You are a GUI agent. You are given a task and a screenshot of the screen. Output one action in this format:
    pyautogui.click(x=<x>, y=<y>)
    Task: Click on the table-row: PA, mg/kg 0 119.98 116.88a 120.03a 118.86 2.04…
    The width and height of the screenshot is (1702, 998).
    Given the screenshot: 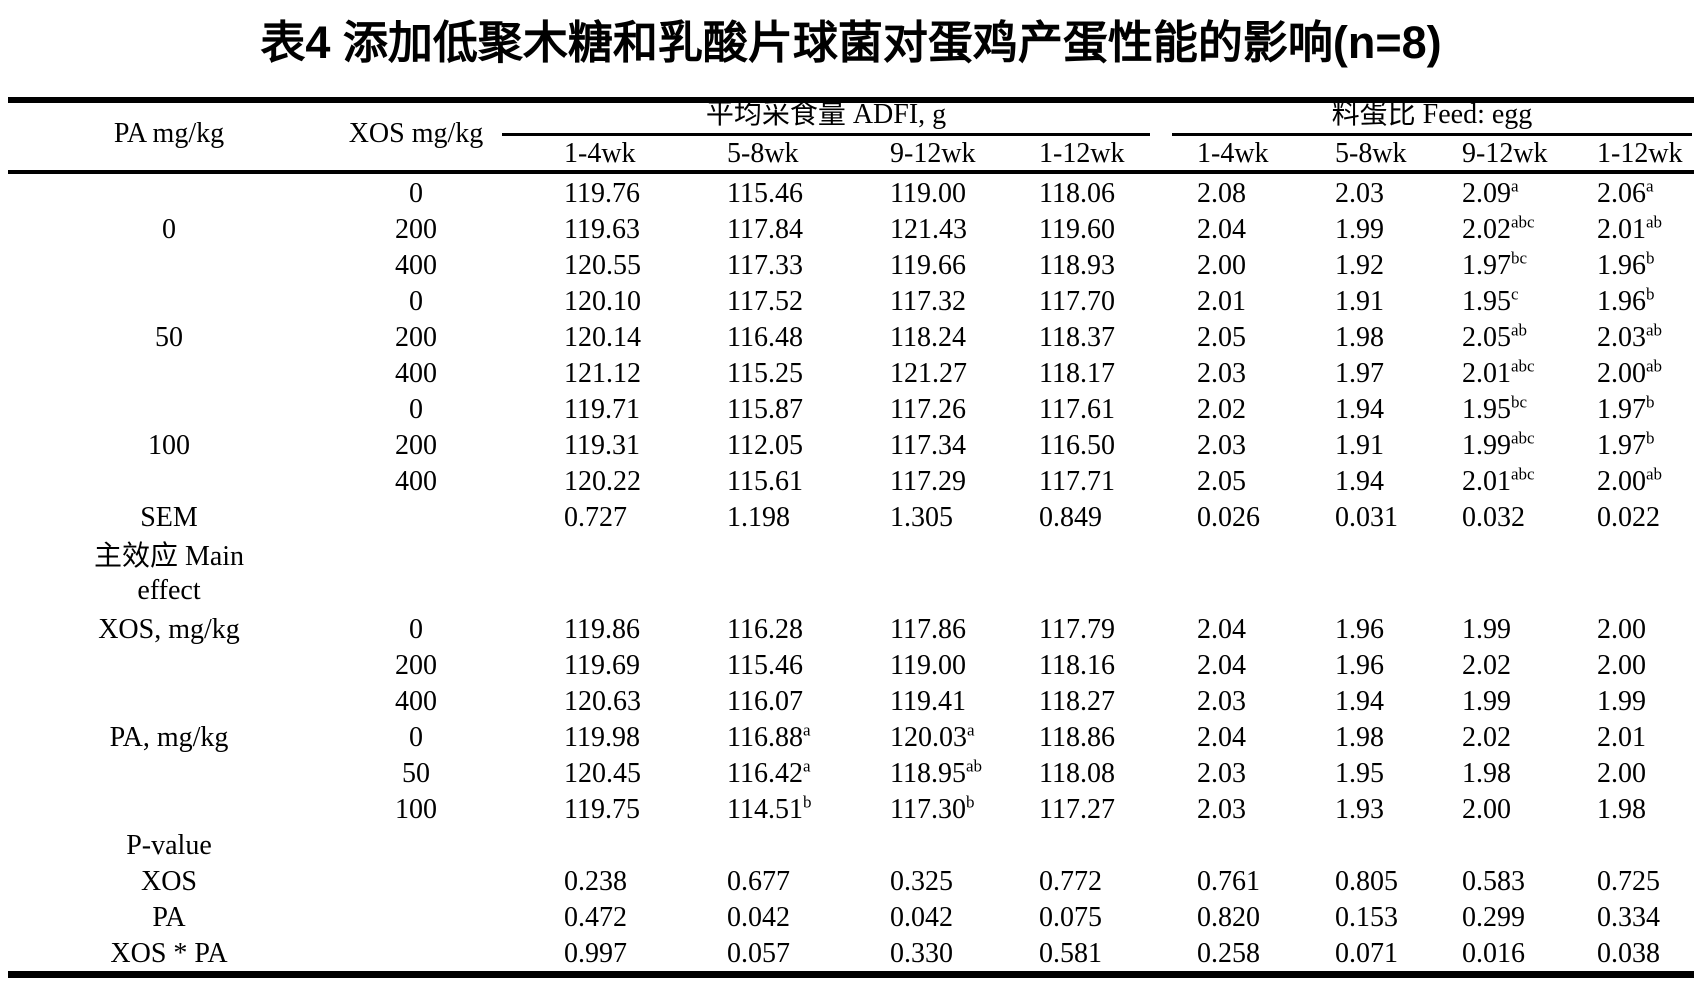 What is the action you would take?
    pyautogui.click(x=851, y=738)
    